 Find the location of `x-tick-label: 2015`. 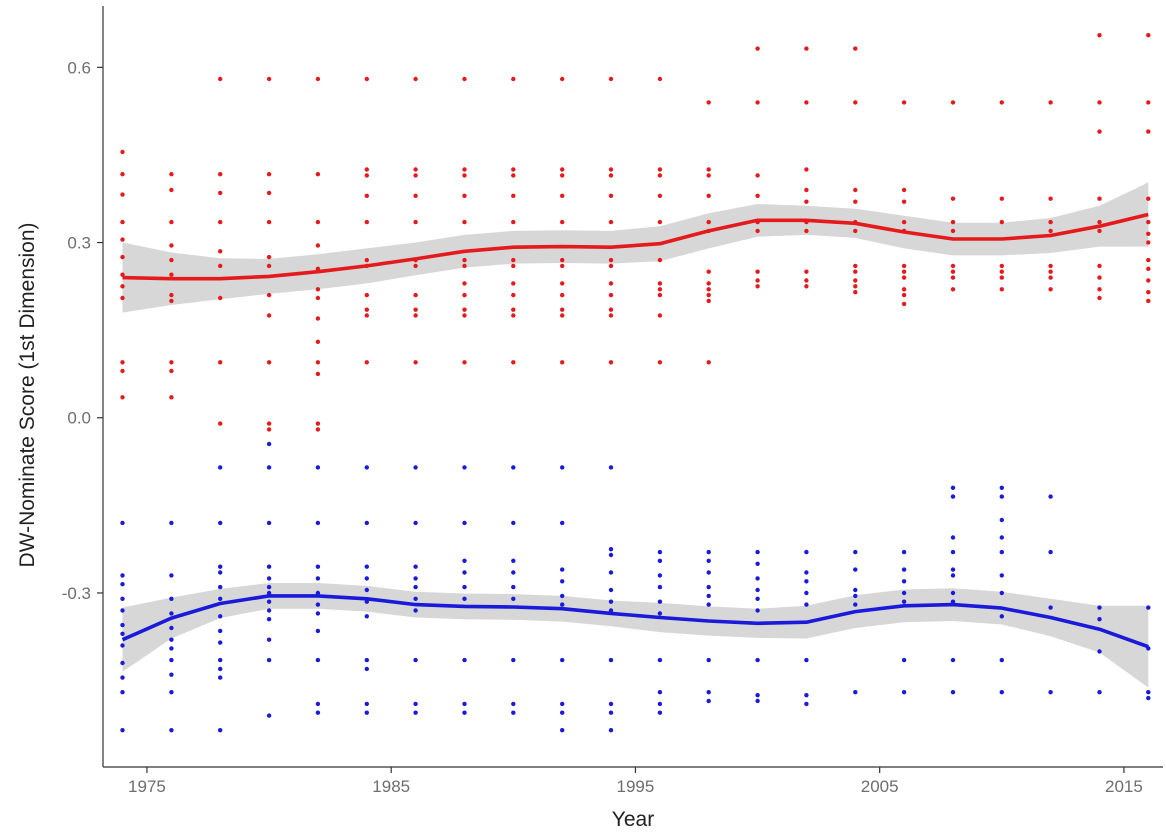

x-tick-label: 2015 is located at coordinates (1124, 786).